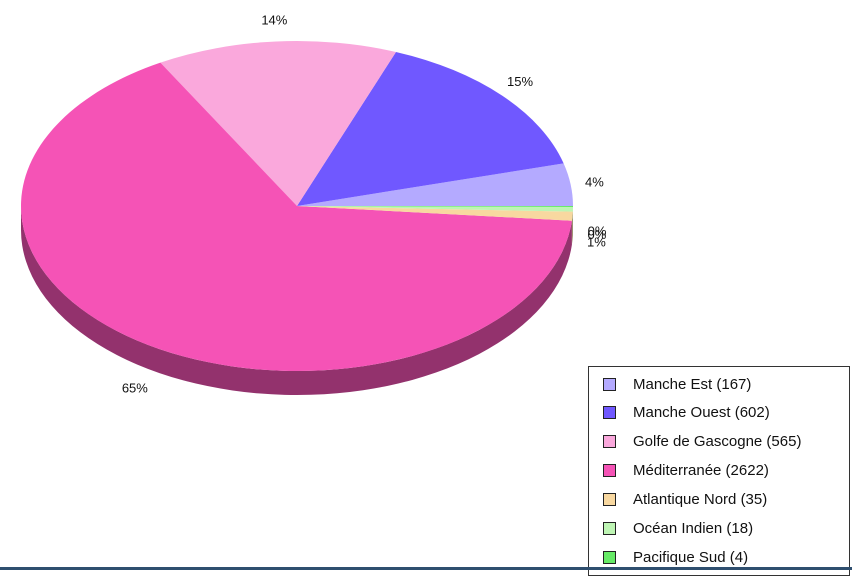 The width and height of the screenshot is (852, 576). I want to click on legend-label: Pacifique Sud (4), so click(690, 557).